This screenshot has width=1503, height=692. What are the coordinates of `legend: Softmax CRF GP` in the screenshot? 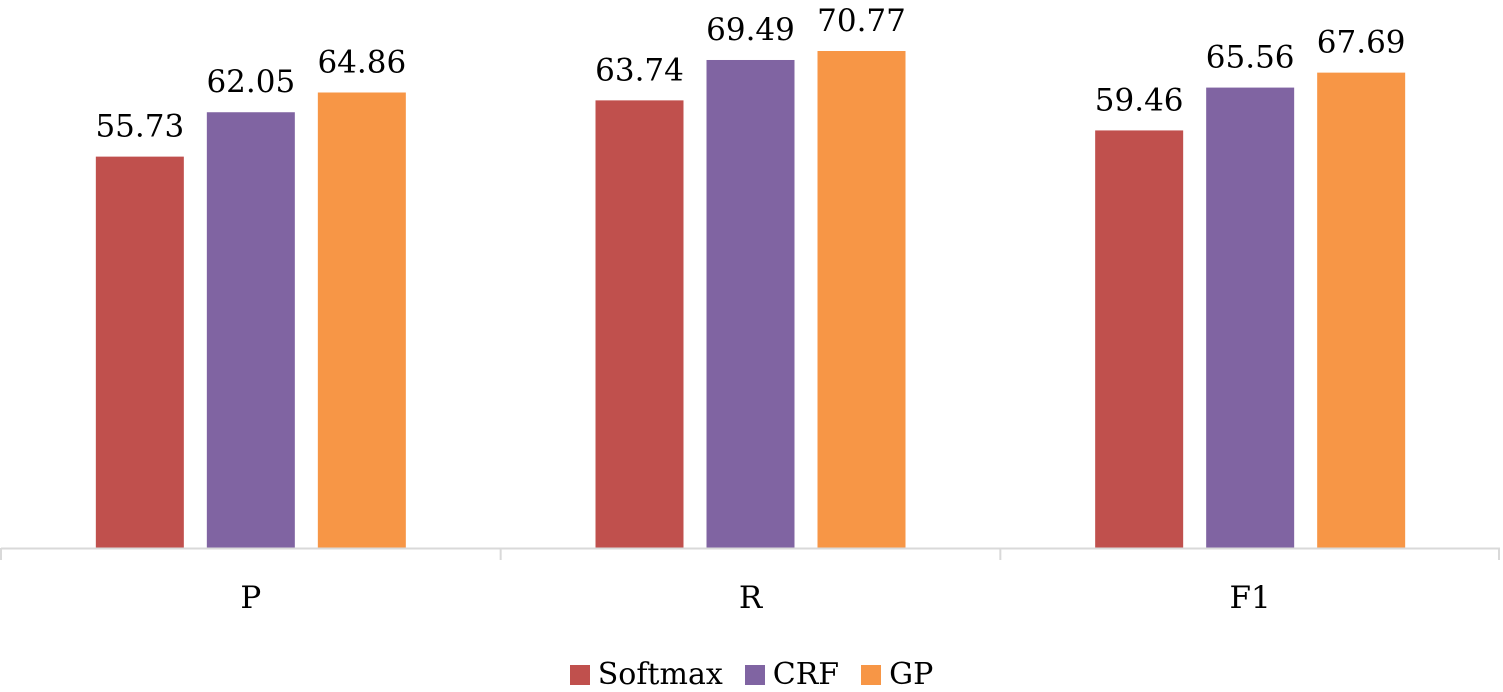 It's located at (751, 674).